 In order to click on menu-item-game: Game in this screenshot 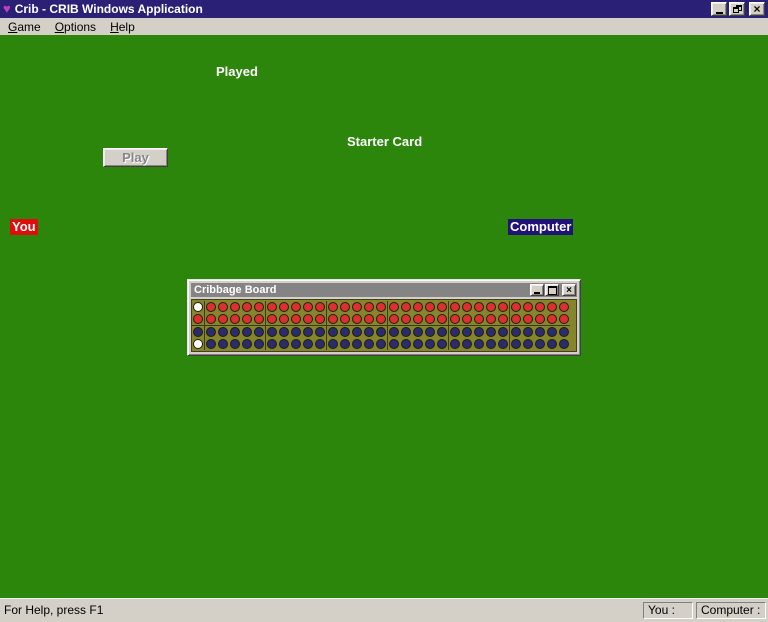, I will do `click(24, 27)`.